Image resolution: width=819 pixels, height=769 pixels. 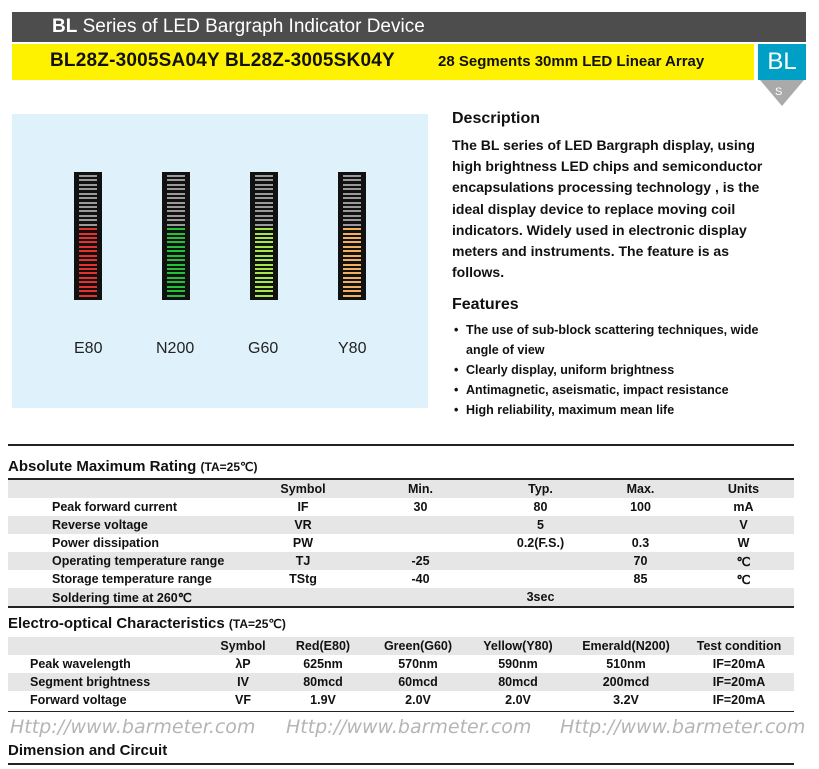 I want to click on series-tab-triangle, so click(x=782, y=93).